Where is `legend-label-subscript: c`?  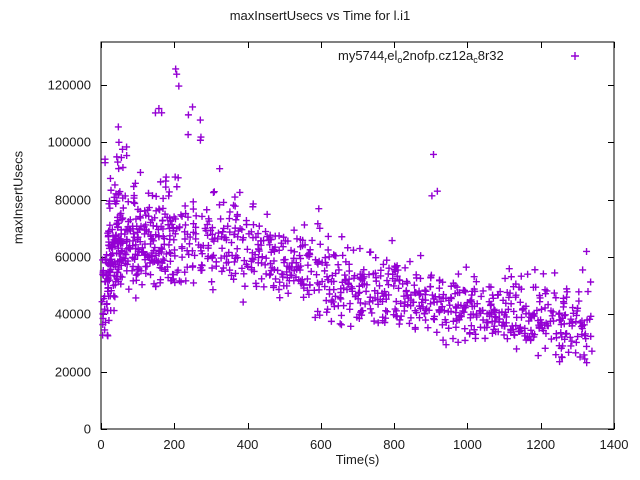 legend-label-subscript: c is located at coordinates (475, 60).